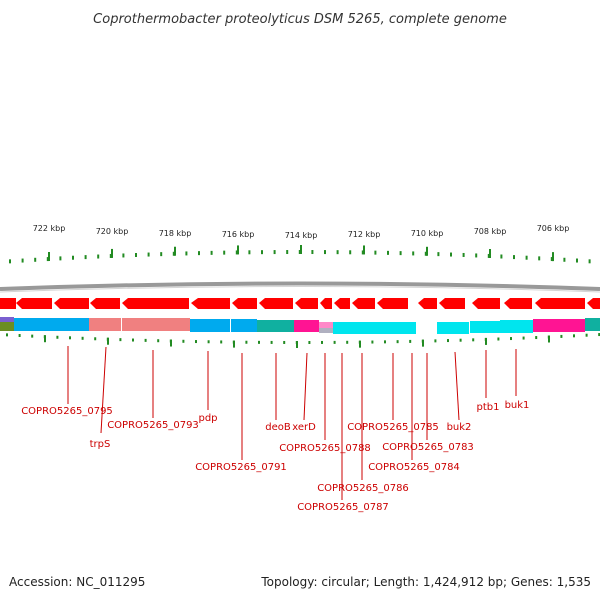 The image size is (600, 600). Describe the element at coordinates (278, 427) in the screenshot. I see `gene-label: deoB` at that location.